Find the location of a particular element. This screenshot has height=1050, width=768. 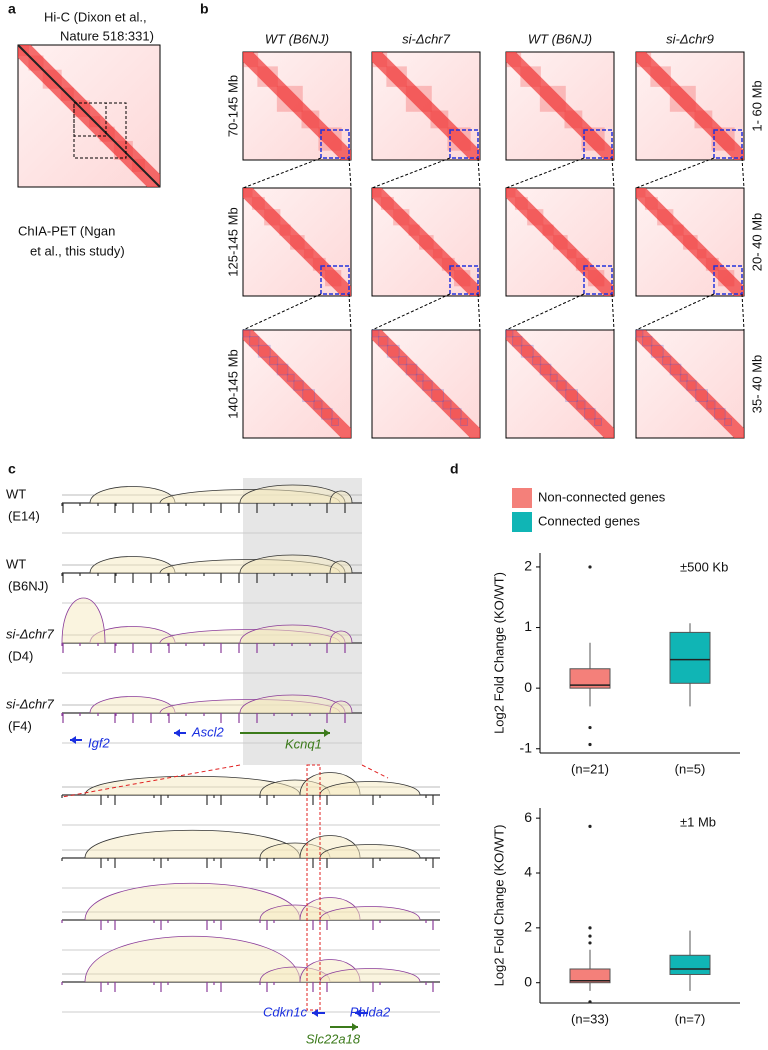

legend-label: Connected genes is located at coordinates (589, 520).